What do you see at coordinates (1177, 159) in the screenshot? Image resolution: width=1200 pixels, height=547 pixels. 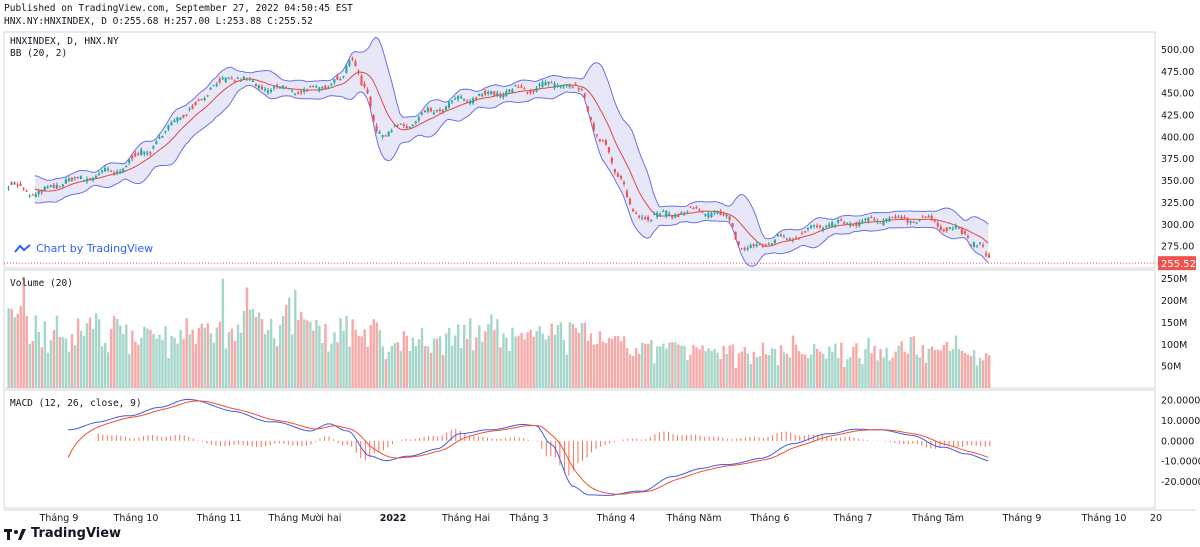 I see `price-tick-label: 375.00` at bounding box center [1177, 159].